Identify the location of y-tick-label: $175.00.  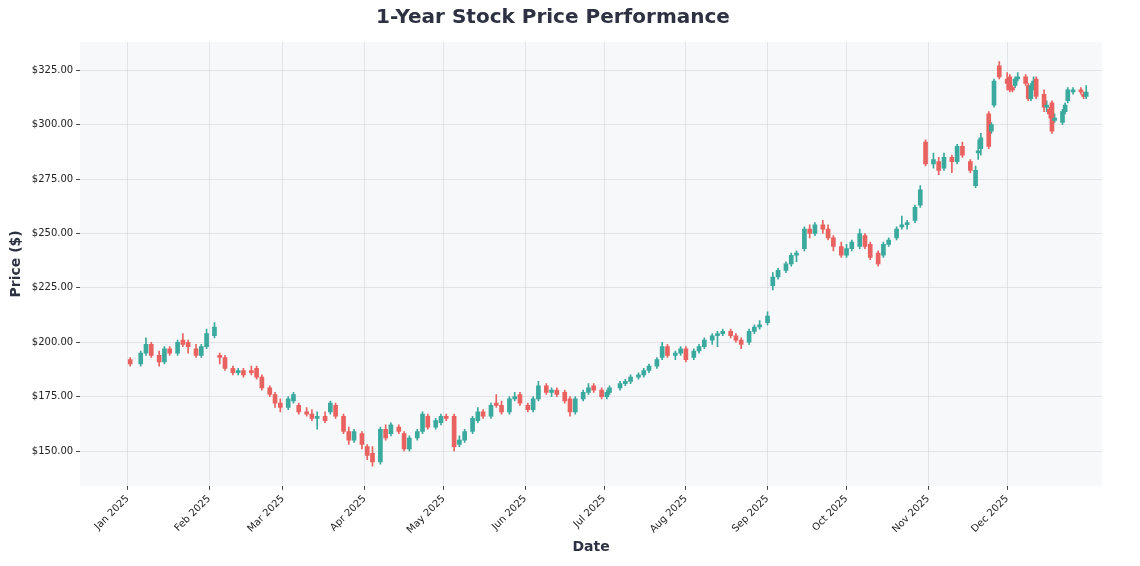
(52, 396).